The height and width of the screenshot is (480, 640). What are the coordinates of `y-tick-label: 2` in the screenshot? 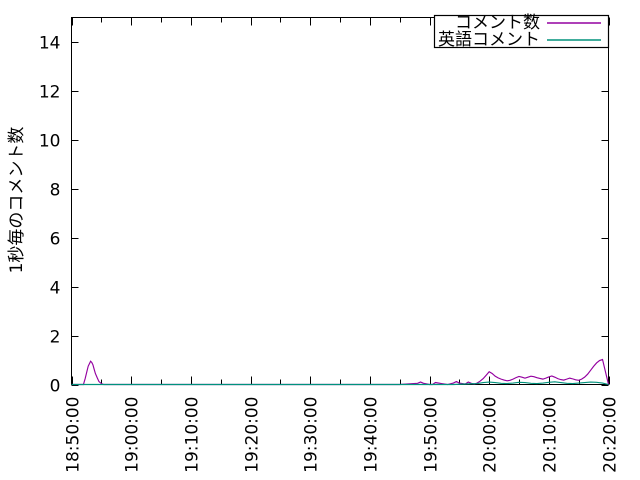 It's located at (55, 338).